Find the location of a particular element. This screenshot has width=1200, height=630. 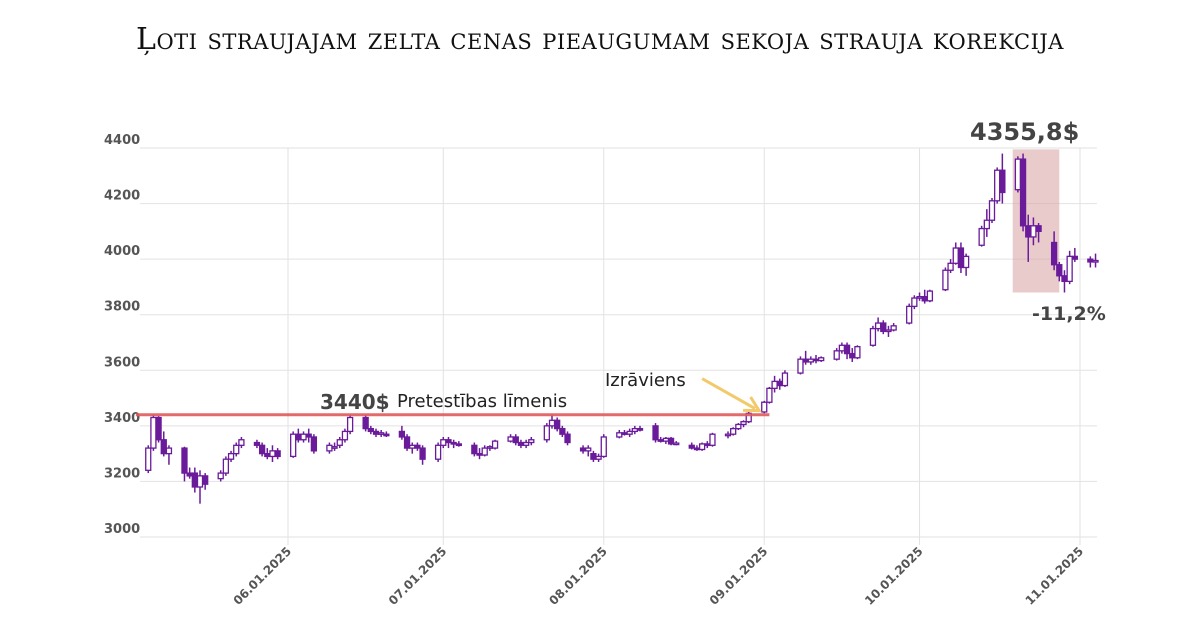

x-tick-label: 09.01.2025 is located at coordinates (739, 576).